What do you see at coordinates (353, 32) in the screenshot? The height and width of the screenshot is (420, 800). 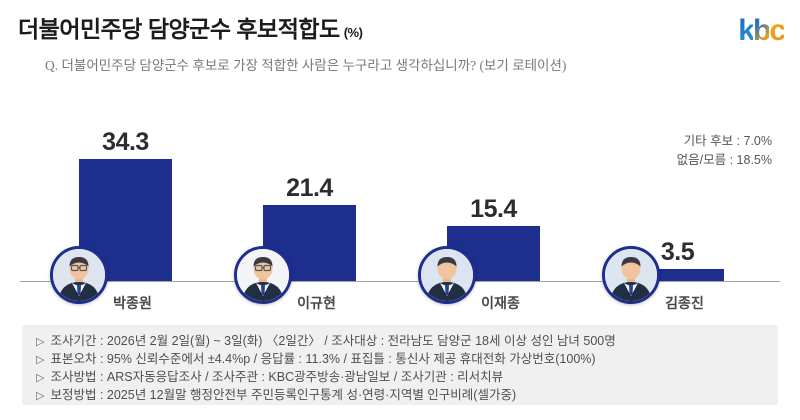 I see `title-unit: (%)` at bounding box center [353, 32].